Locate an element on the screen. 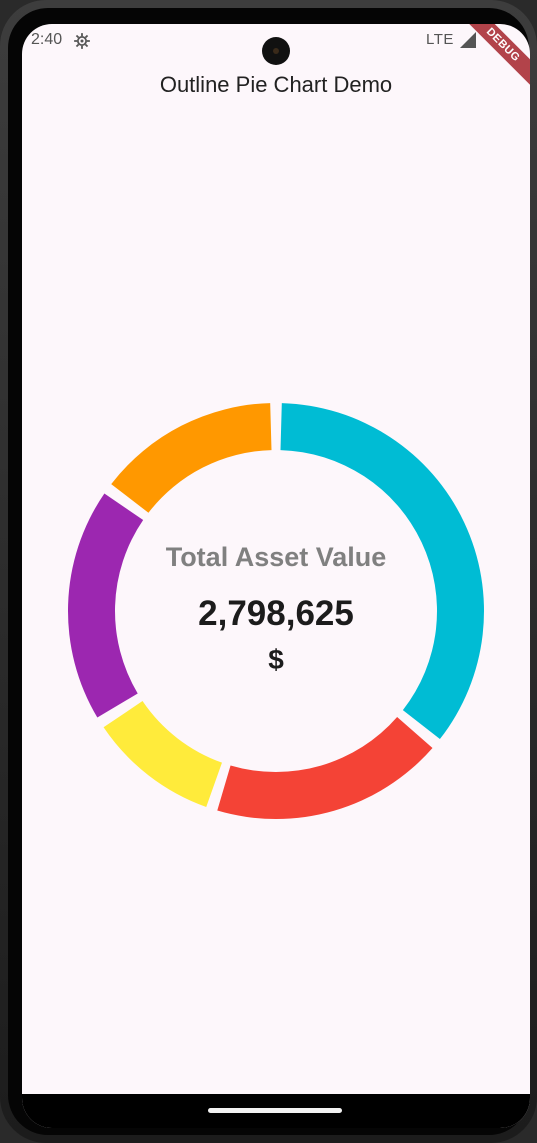 This screenshot has height=1143, width=537. status-bar: 2:40 LTE DEBUG is located at coordinates (276, 57).